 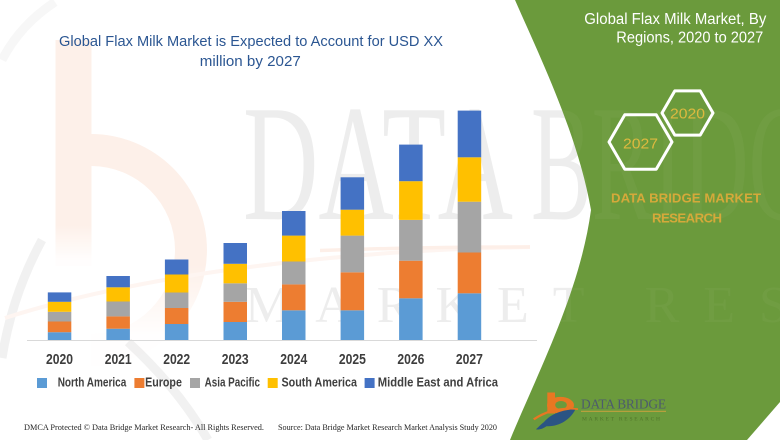 I want to click on svg-text: DATA BRIDGE MARKET, so click(x=686, y=198).